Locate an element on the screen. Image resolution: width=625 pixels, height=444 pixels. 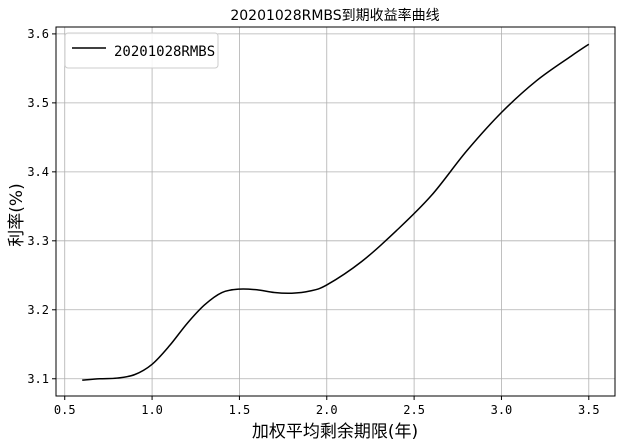
x-tick-label: 2.5 is located at coordinates (414, 410).